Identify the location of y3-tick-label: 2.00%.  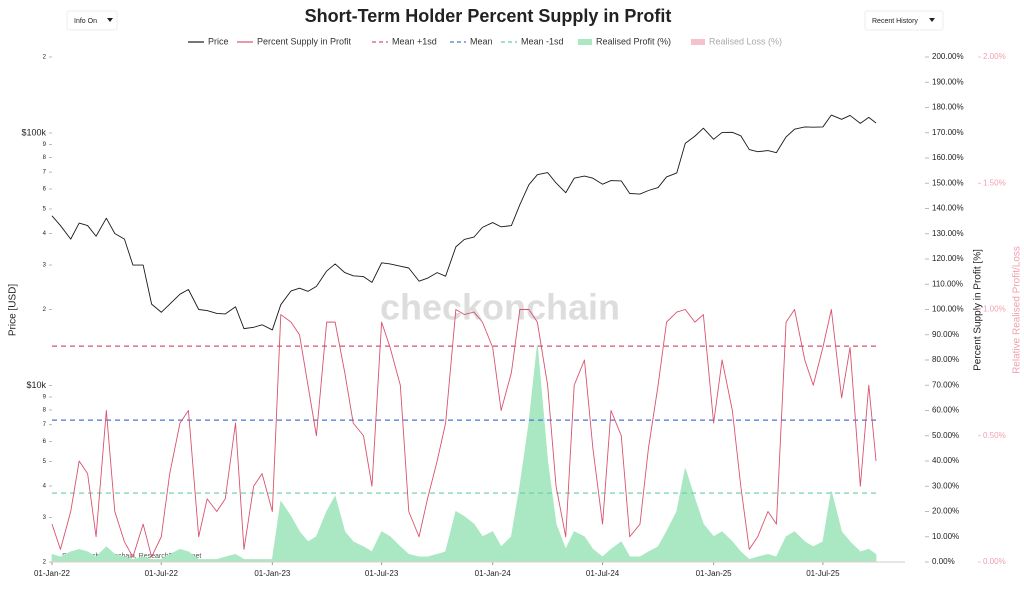
(994, 56).